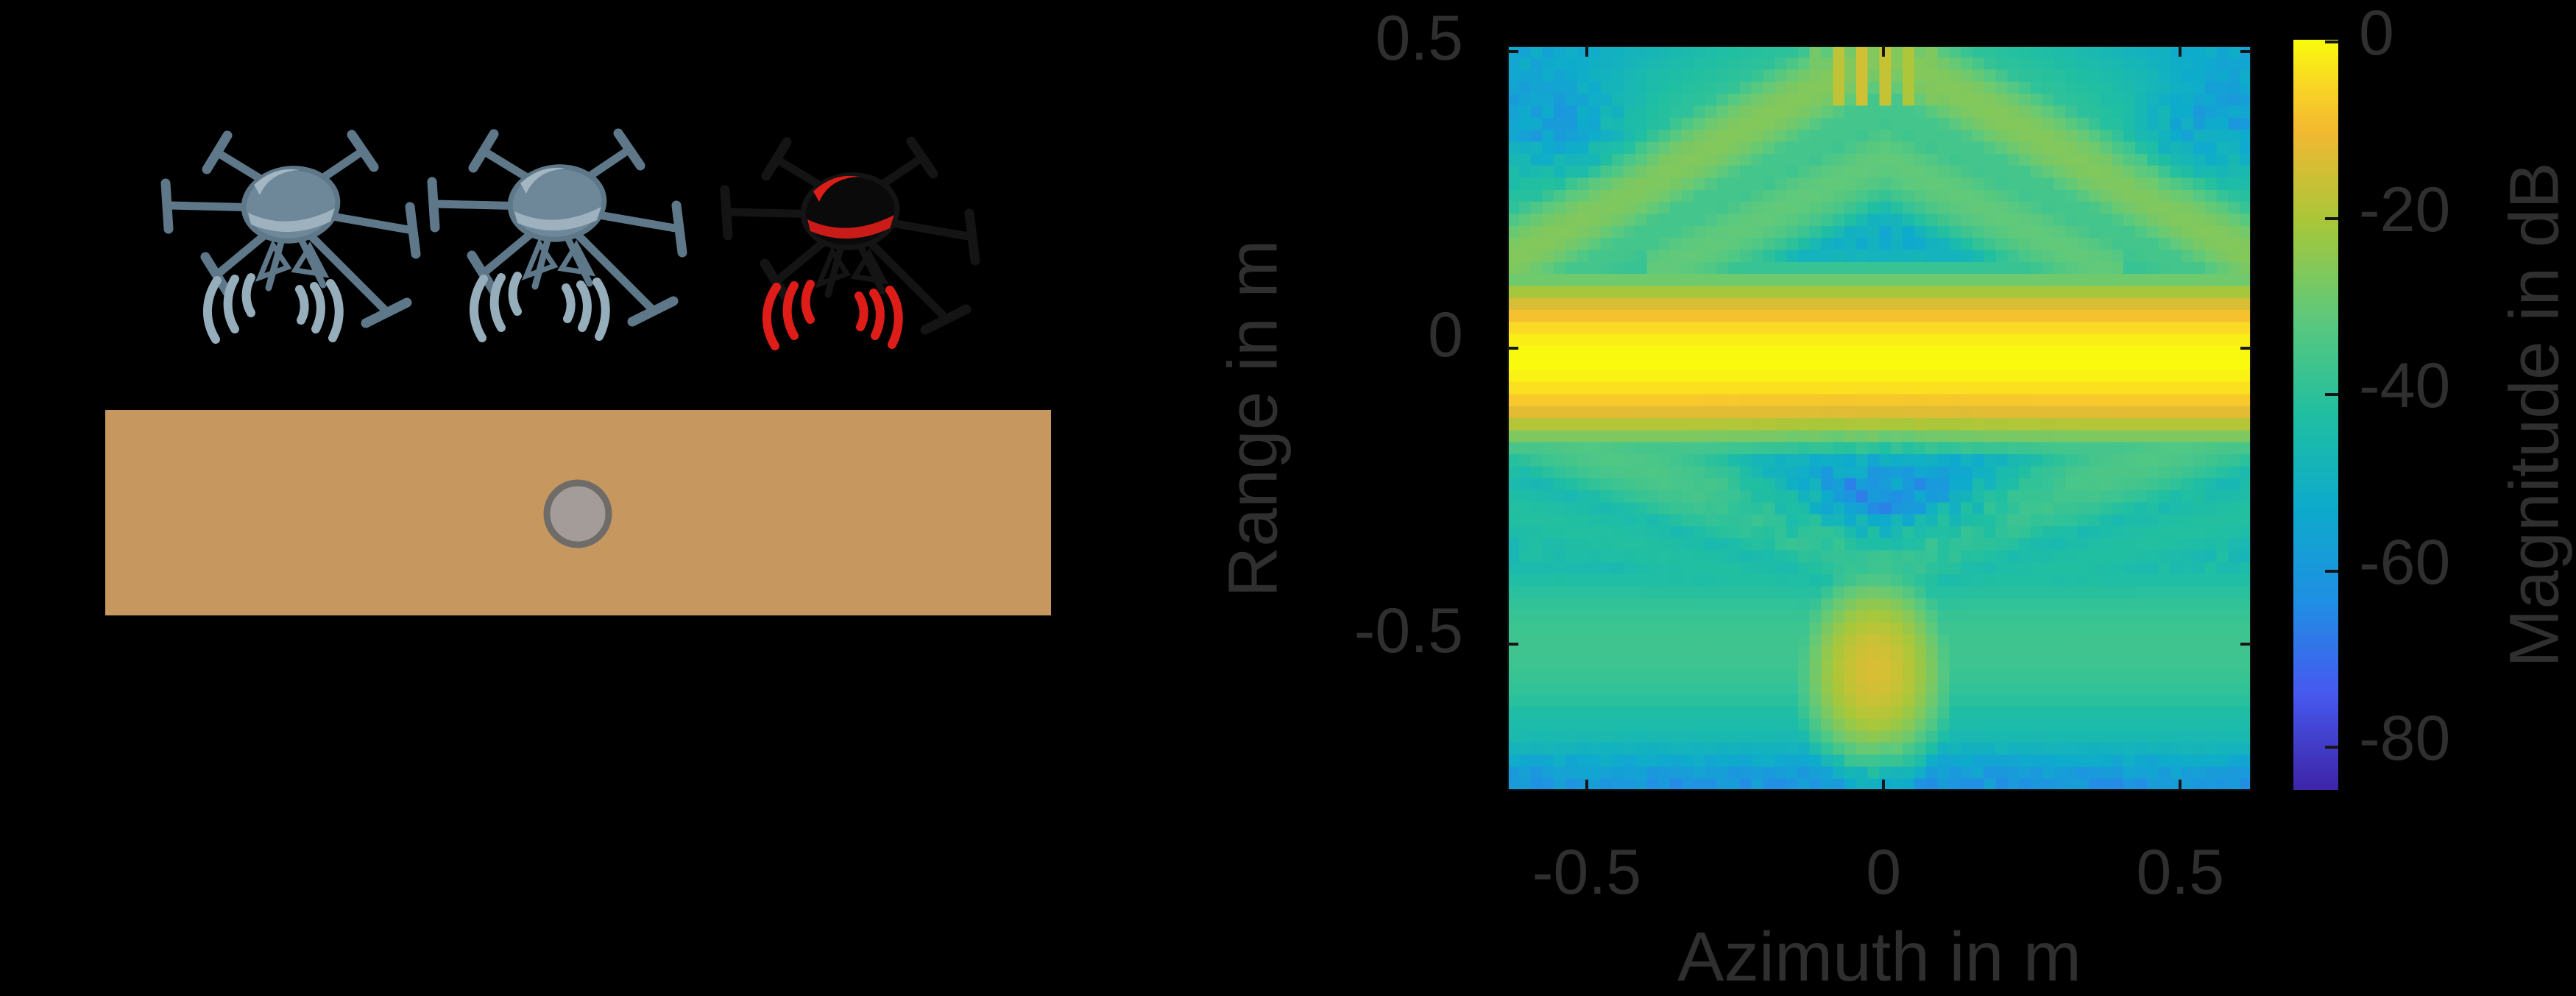 Image resolution: width=2576 pixels, height=996 pixels. Describe the element at coordinates (1445, 334) in the screenshot. I see `y-axis-tick-label: 0` at that location.